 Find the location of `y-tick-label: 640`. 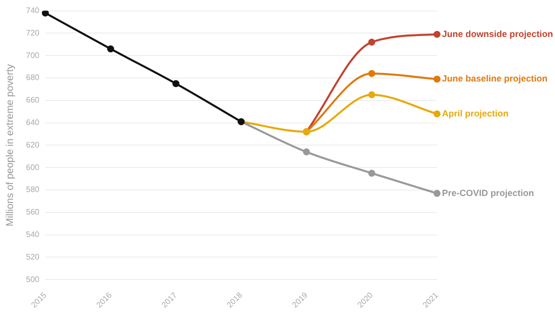

y-tick-label: 640 is located at coordinates (33, 123).